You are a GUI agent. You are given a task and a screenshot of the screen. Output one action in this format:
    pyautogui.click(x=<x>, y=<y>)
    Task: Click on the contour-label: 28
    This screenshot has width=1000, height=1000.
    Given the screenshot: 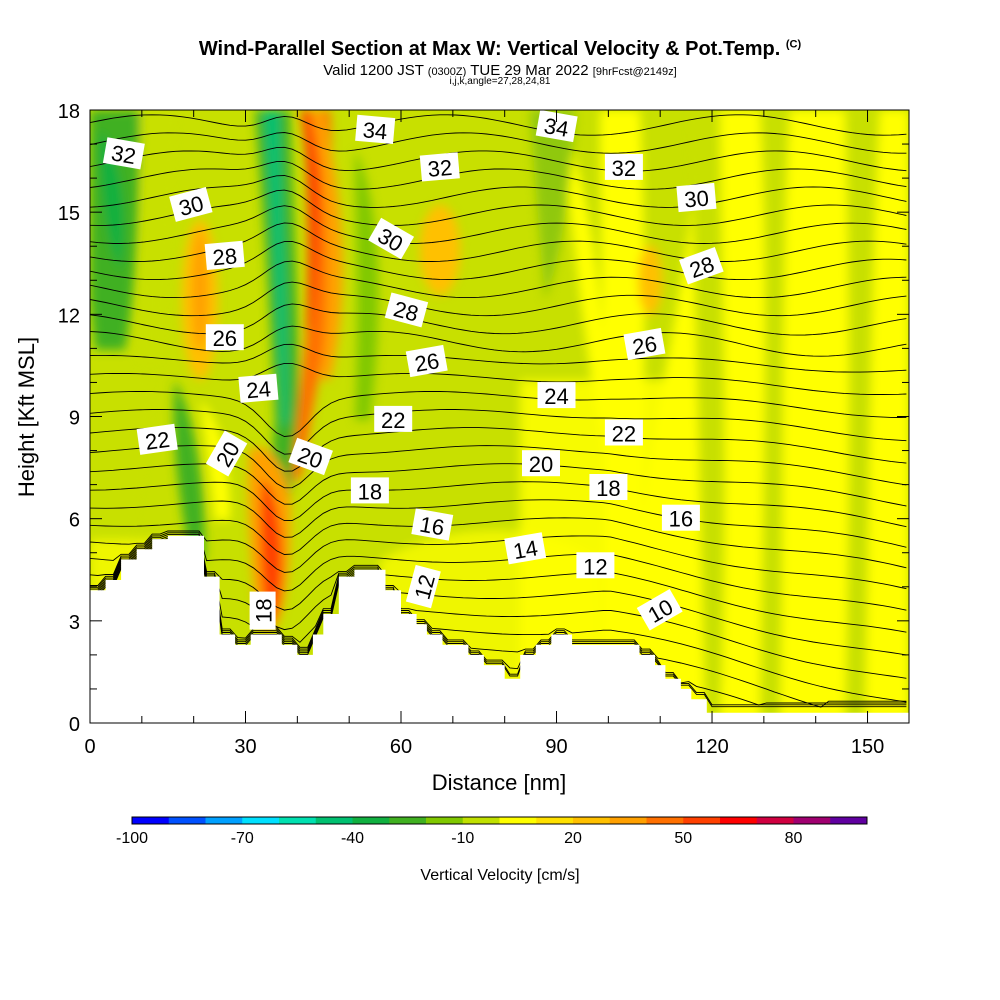 What is the action you would take?
    pyautogui.click(x=701, y=266)
    